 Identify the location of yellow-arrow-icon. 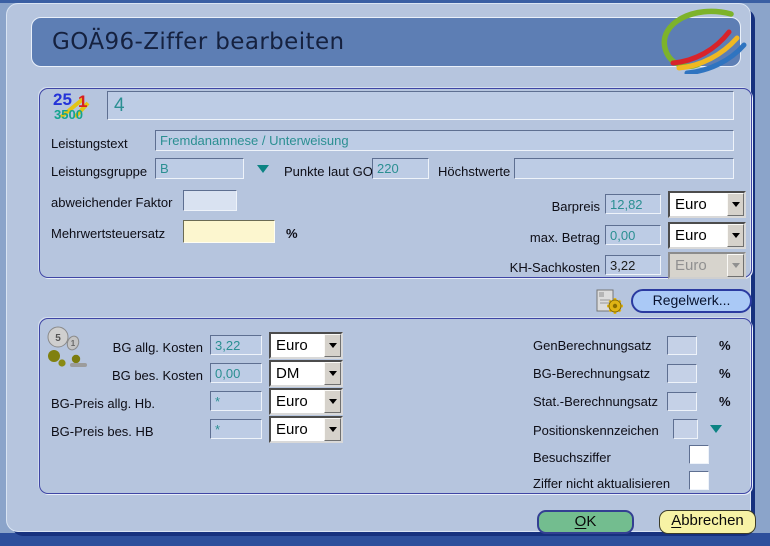
(74, 108).